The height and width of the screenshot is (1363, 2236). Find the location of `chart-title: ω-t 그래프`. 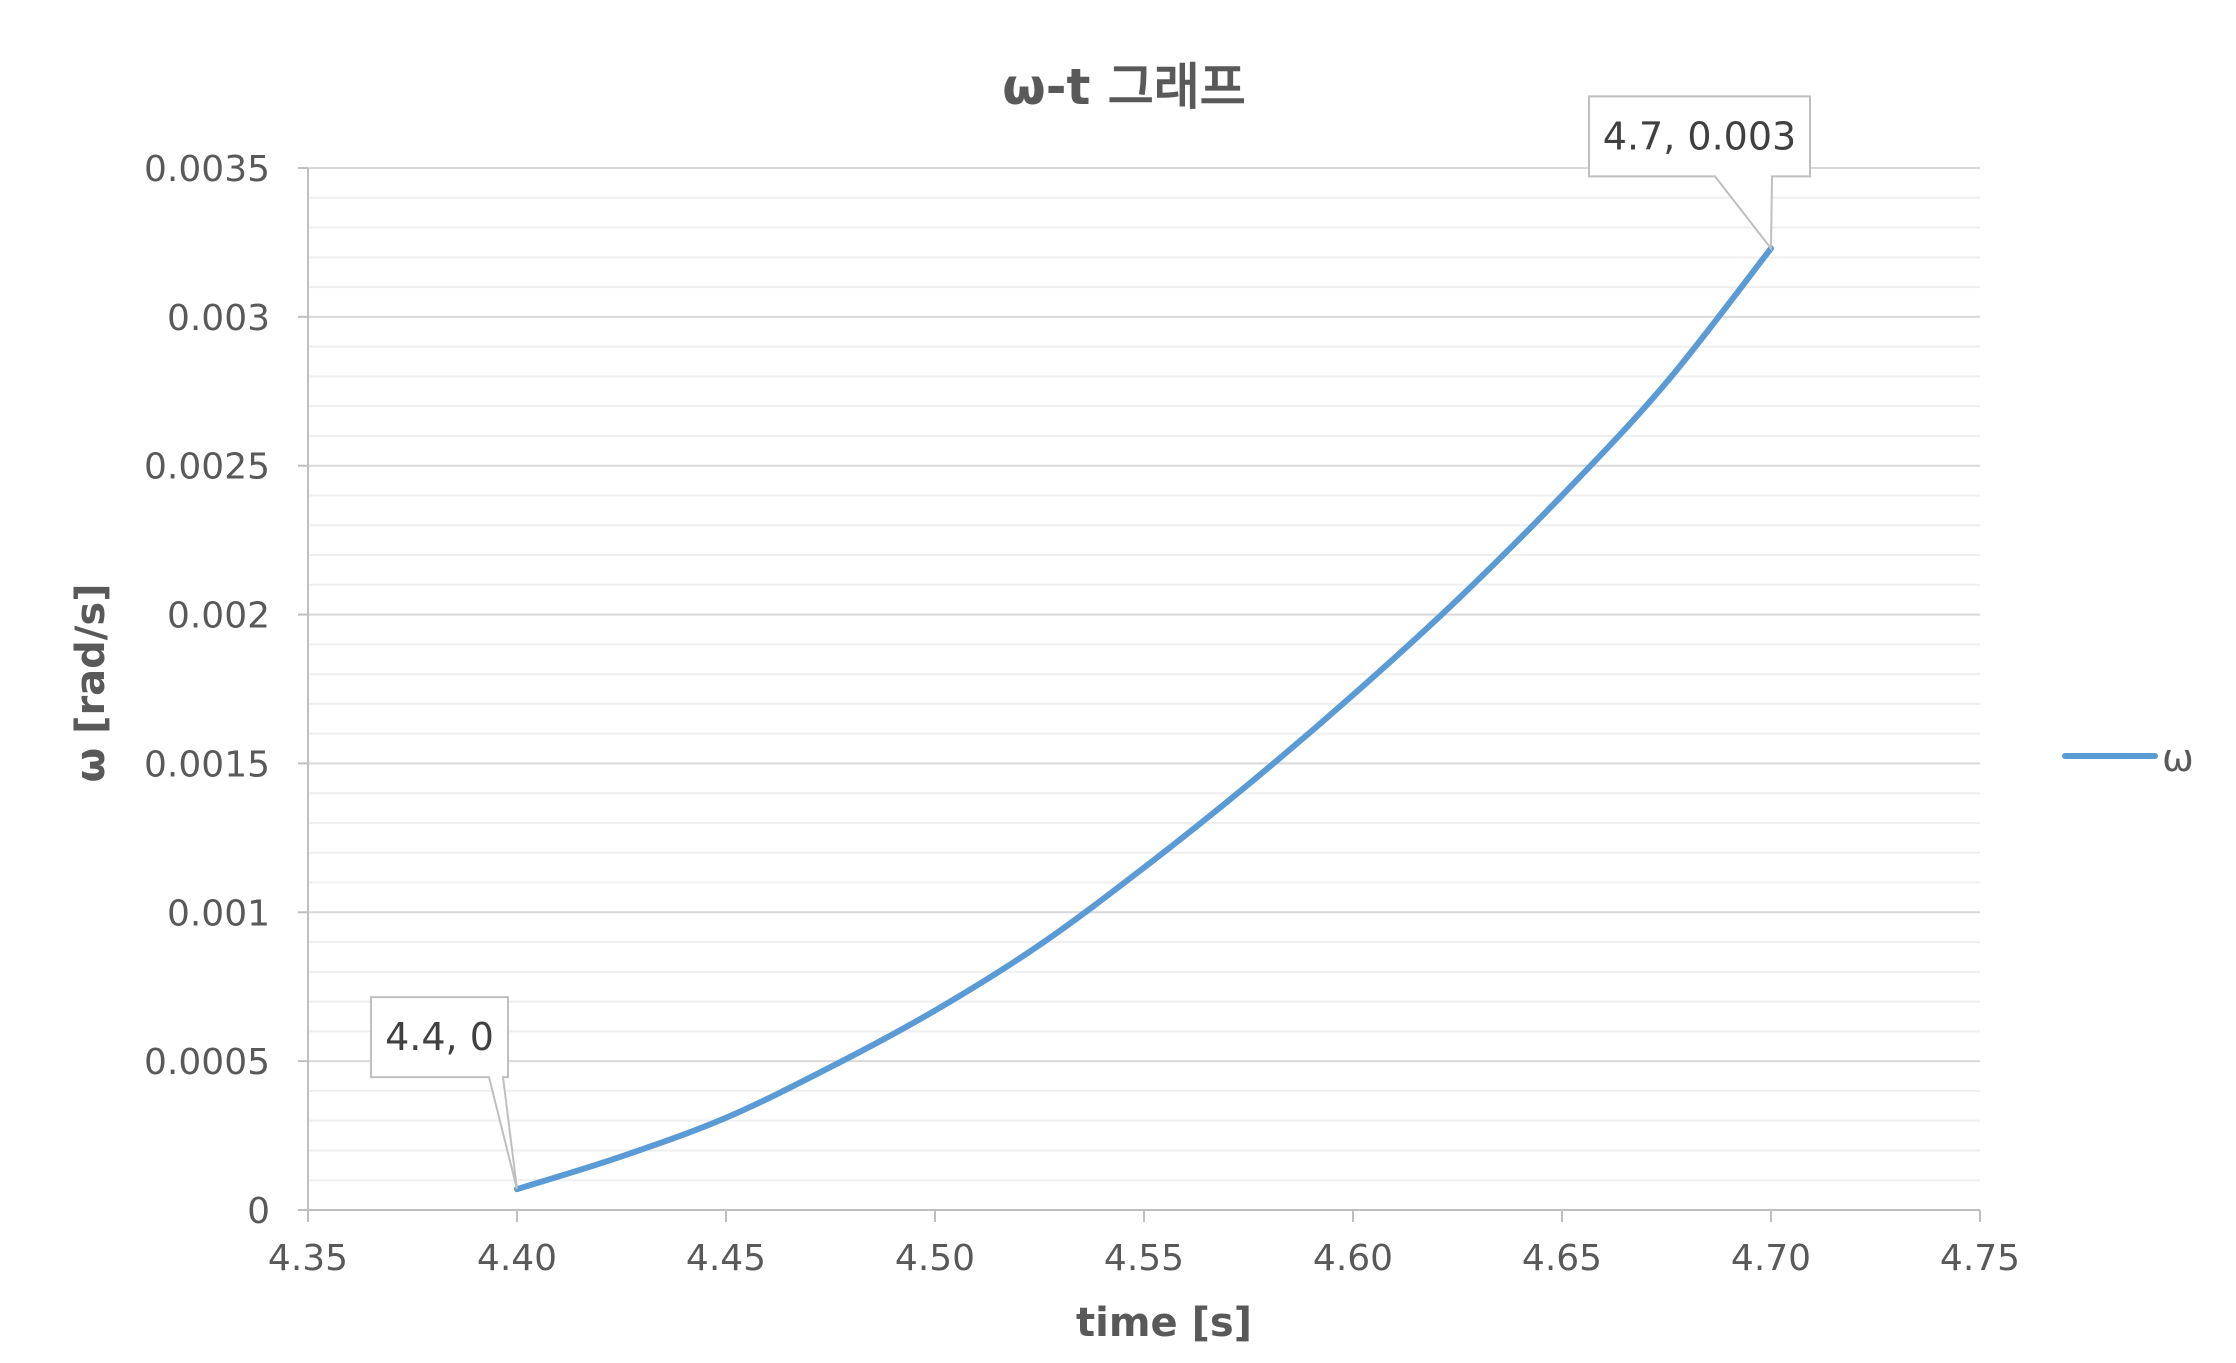

chart-title: ω-t 그래프 is located at coordinates (1124, 87).